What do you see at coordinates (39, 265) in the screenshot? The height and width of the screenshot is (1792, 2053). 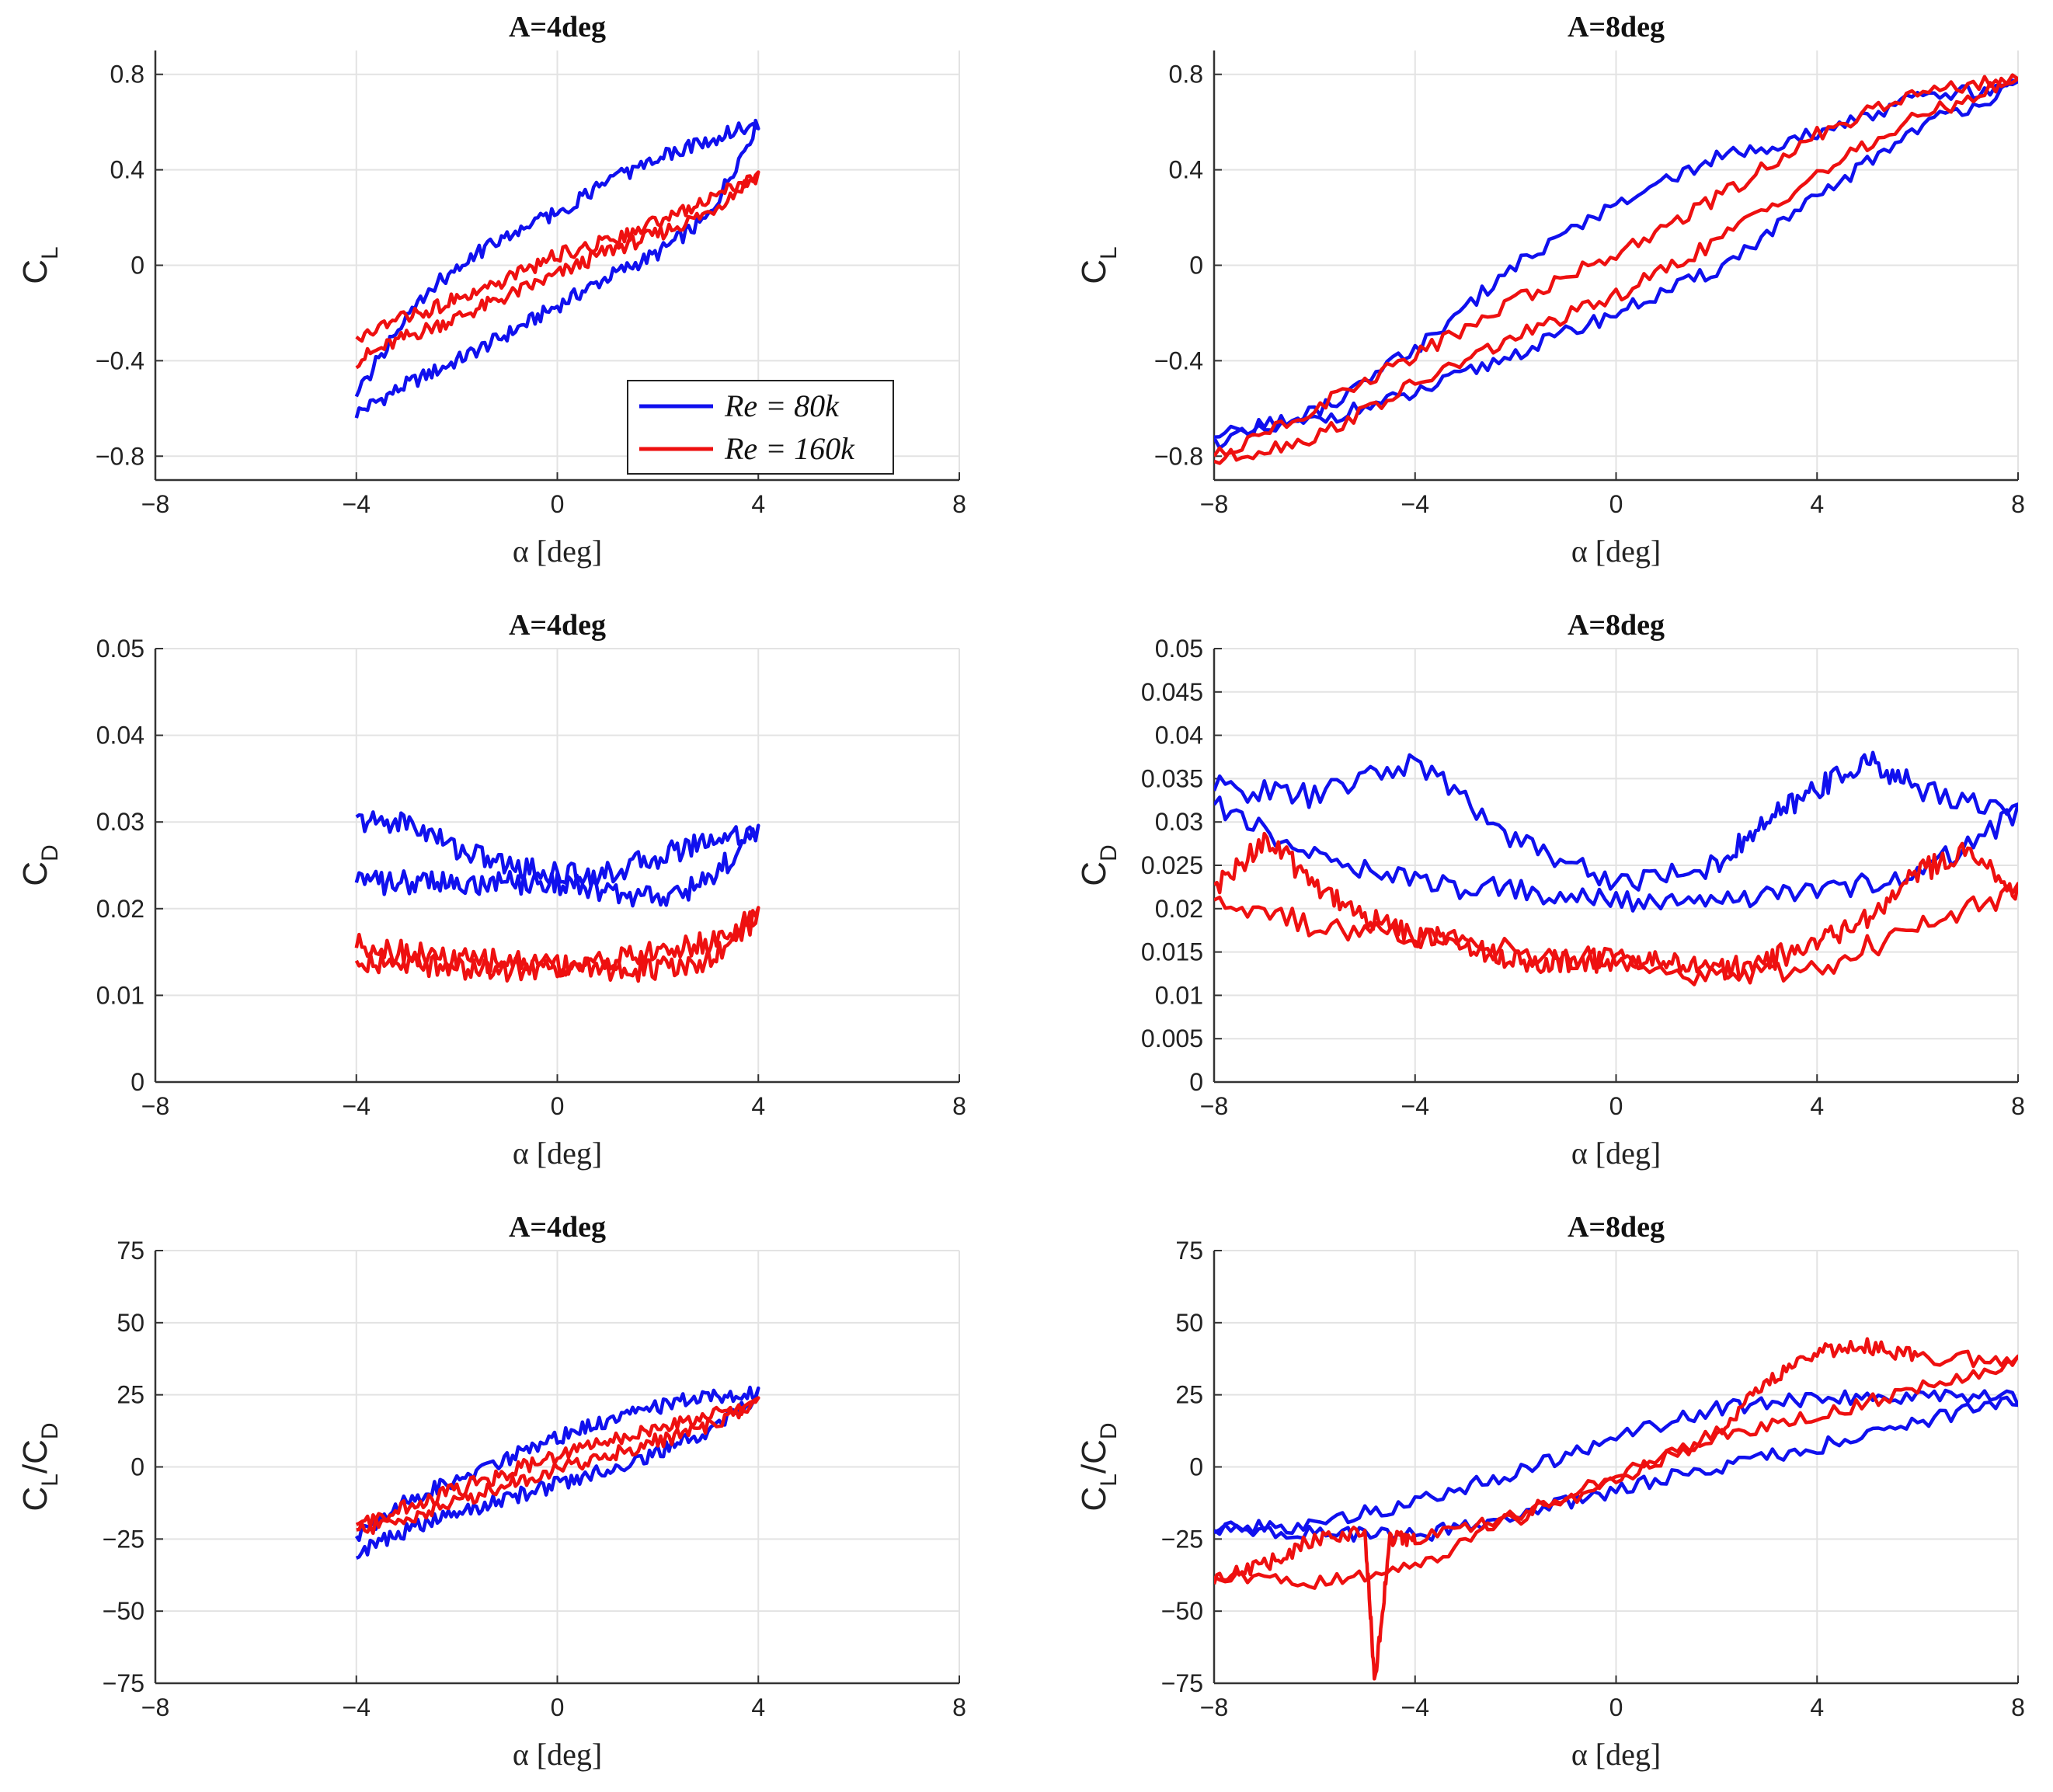 I see `y-axis-label: CL` at bounding box center [39, 265].